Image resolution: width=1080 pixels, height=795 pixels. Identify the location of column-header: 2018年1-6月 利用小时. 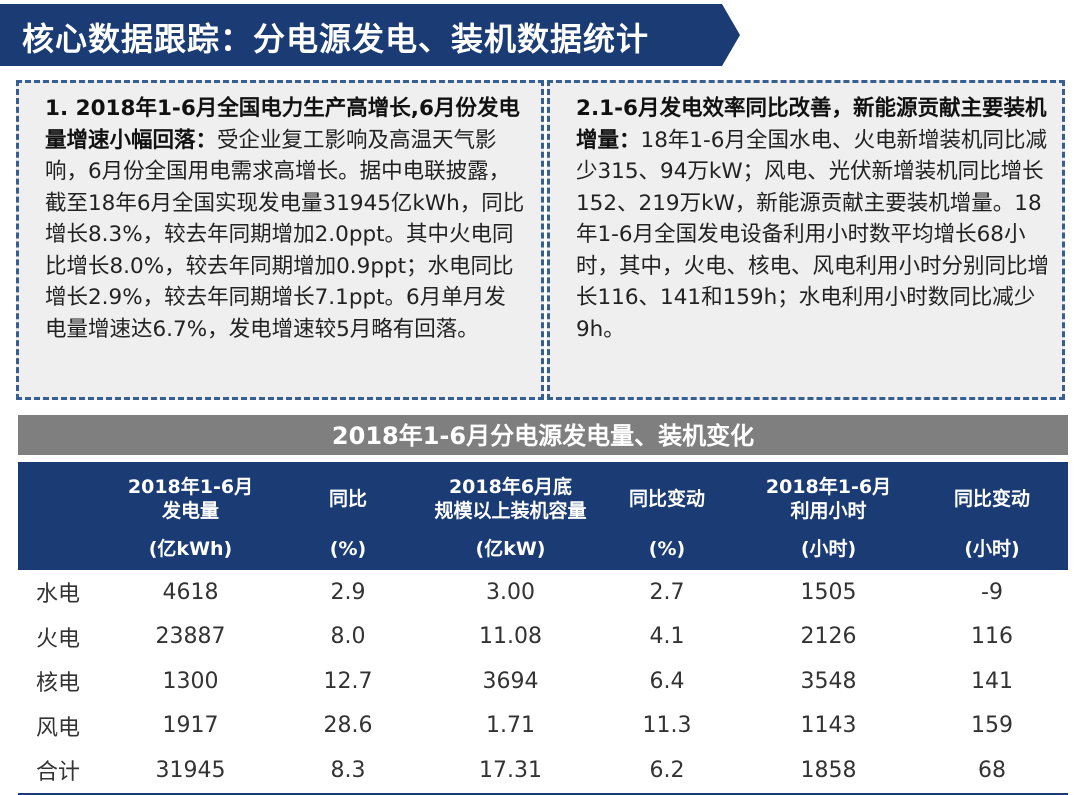
(828, 497).